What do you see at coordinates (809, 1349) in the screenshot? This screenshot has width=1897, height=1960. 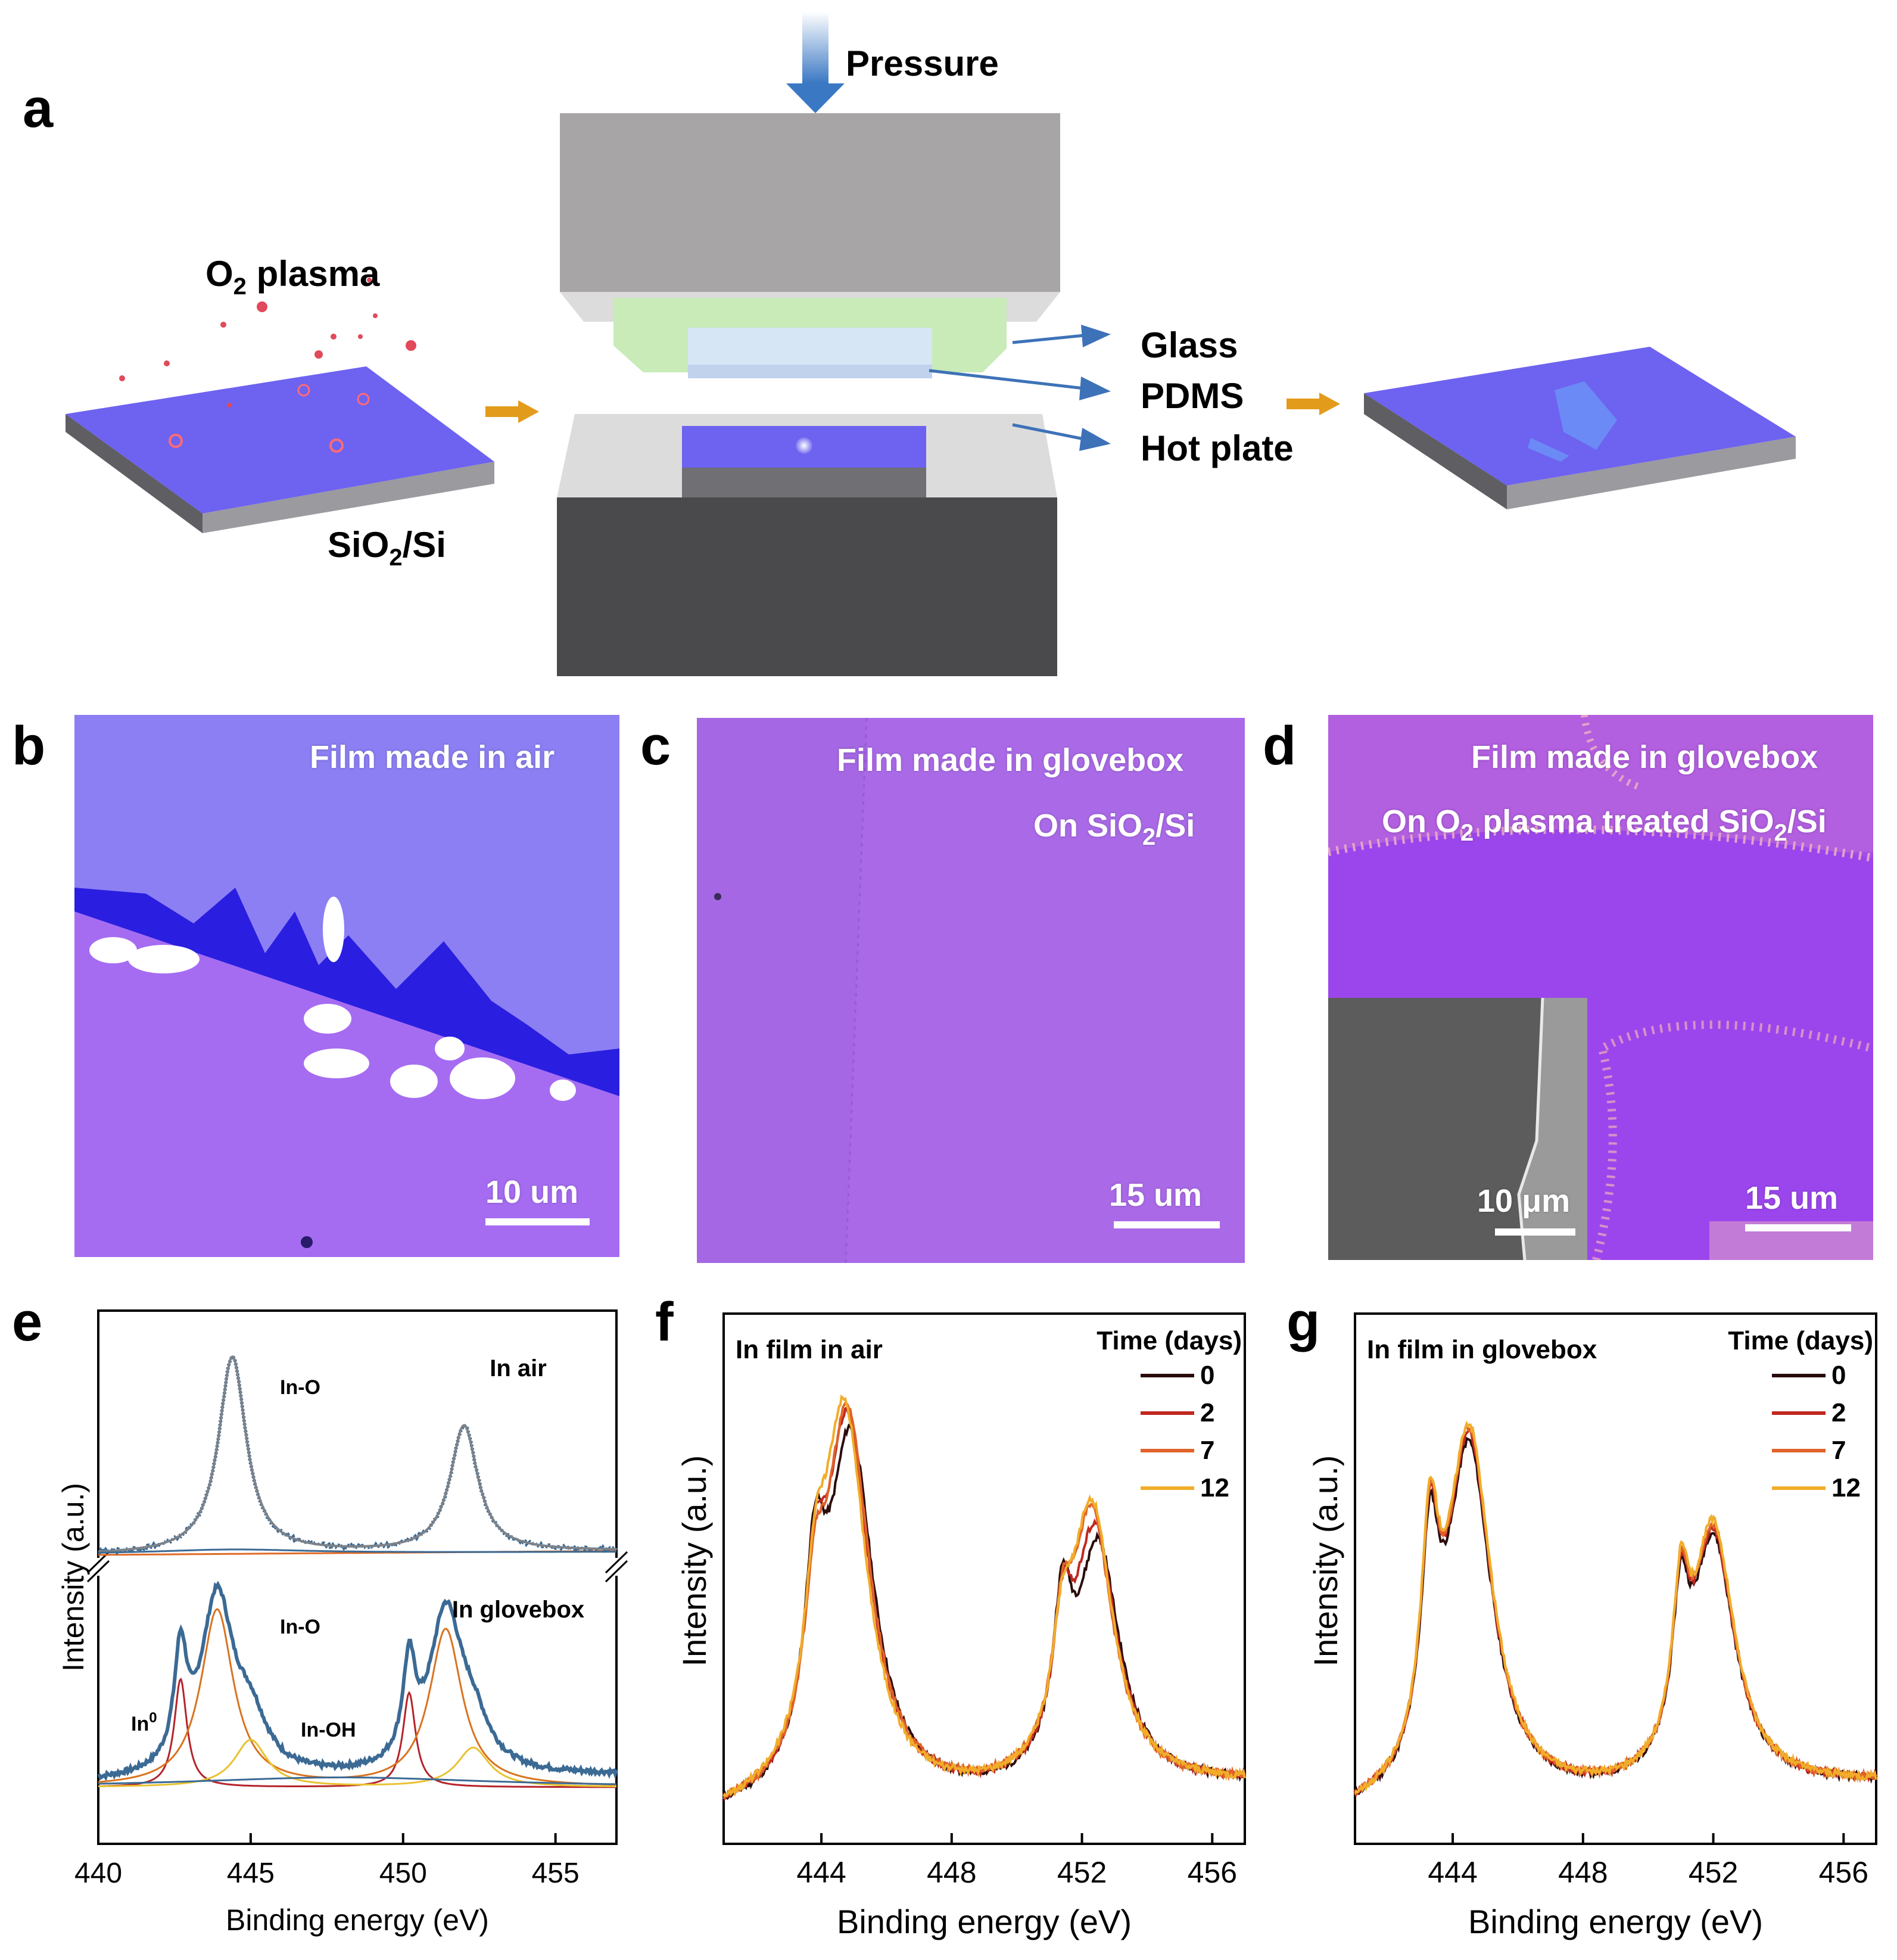 I see `chart-f-title: In film in air` at bounding box center [809, 1349].